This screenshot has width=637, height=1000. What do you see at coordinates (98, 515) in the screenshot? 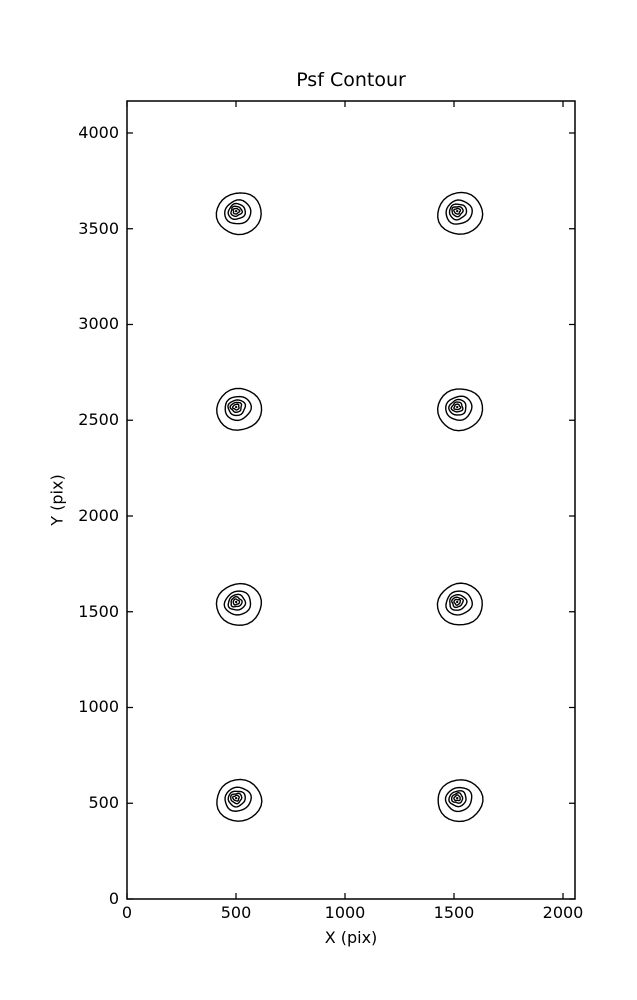
I see `y-tick-label: 2000` at bounding box center [98, 515].